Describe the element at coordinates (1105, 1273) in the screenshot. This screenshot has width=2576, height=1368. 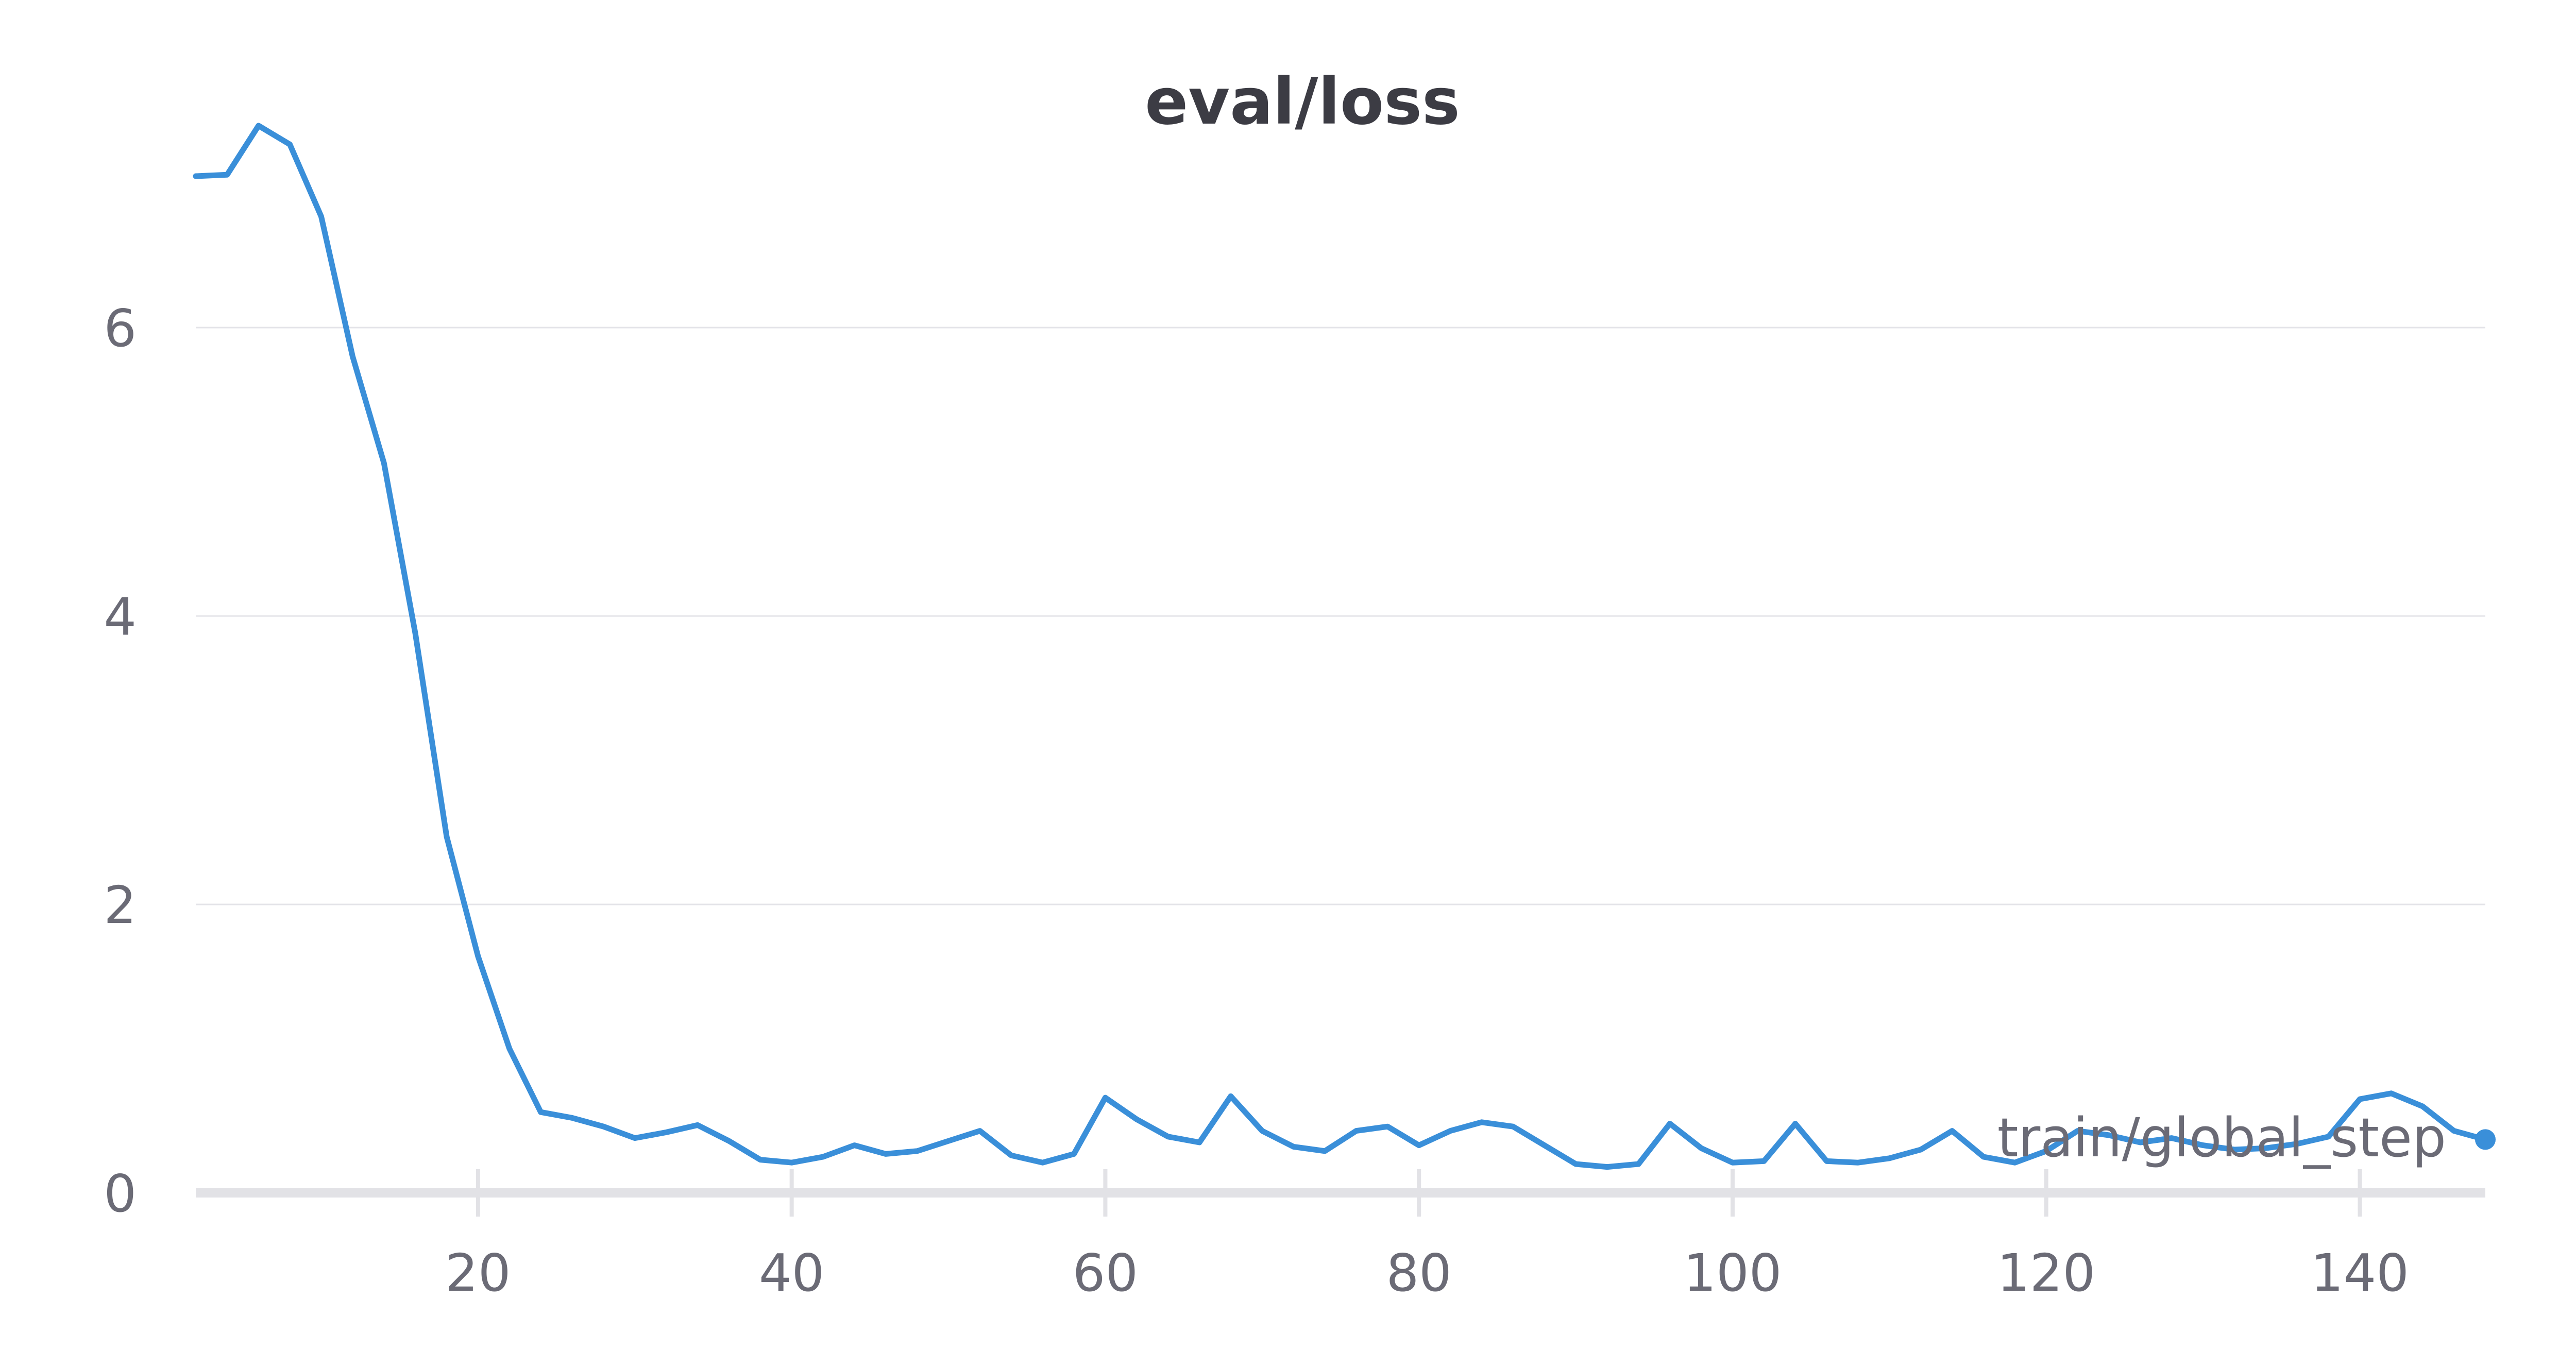
I see `x-tick-label: 60` at that location.